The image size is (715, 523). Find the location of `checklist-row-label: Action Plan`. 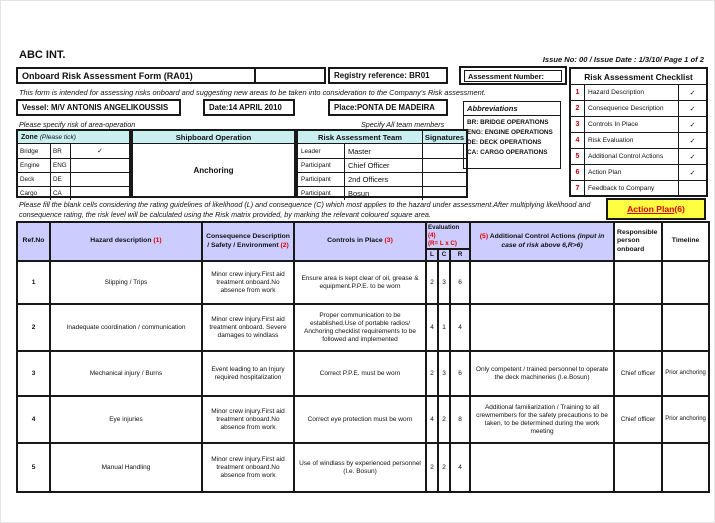

checklist-row-label: Action Plan is located at coordinates (632, 172).